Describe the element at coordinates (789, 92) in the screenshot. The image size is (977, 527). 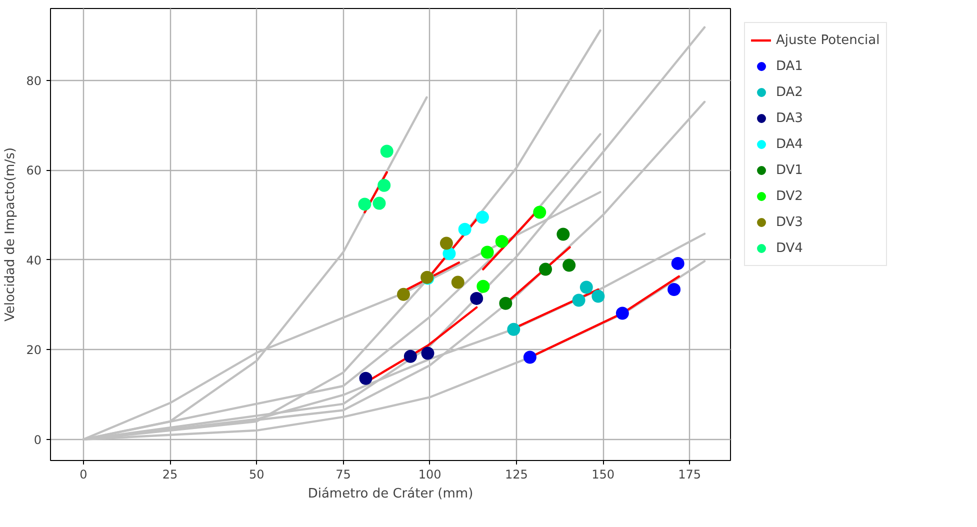
I see `legend-label: DA2` at that location.